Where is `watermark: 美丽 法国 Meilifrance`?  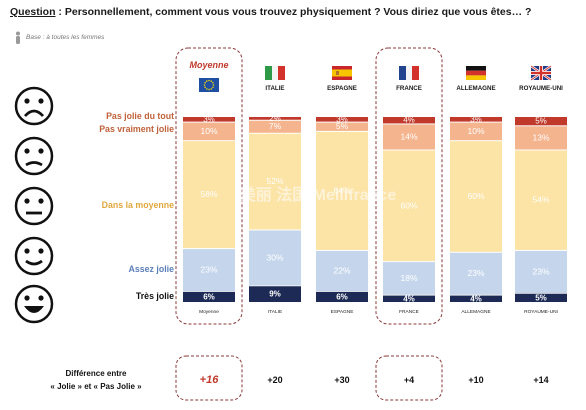 watermark: 美丽 法国 Meilifrance is located at coordinates (318, 194).